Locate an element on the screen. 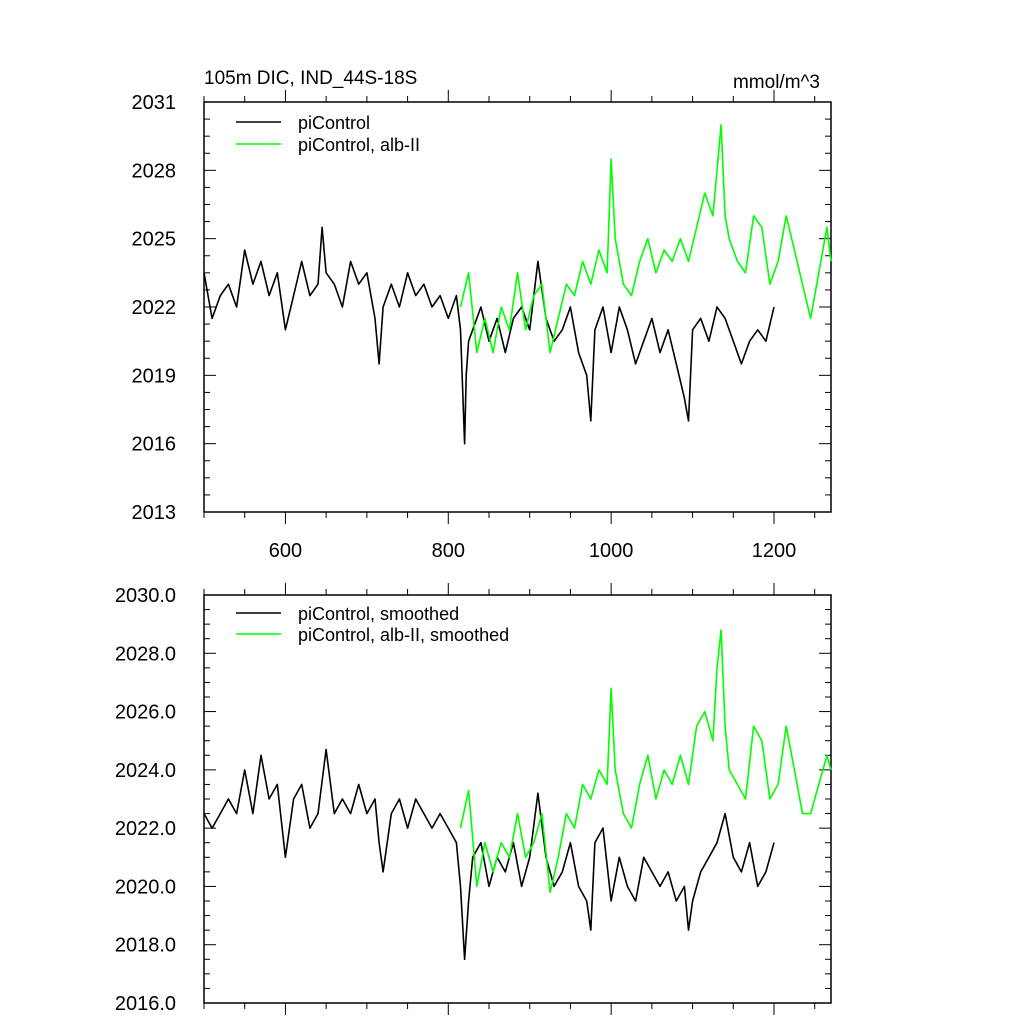  x-tick-label: 1200 is located at coordinates (774, 551).